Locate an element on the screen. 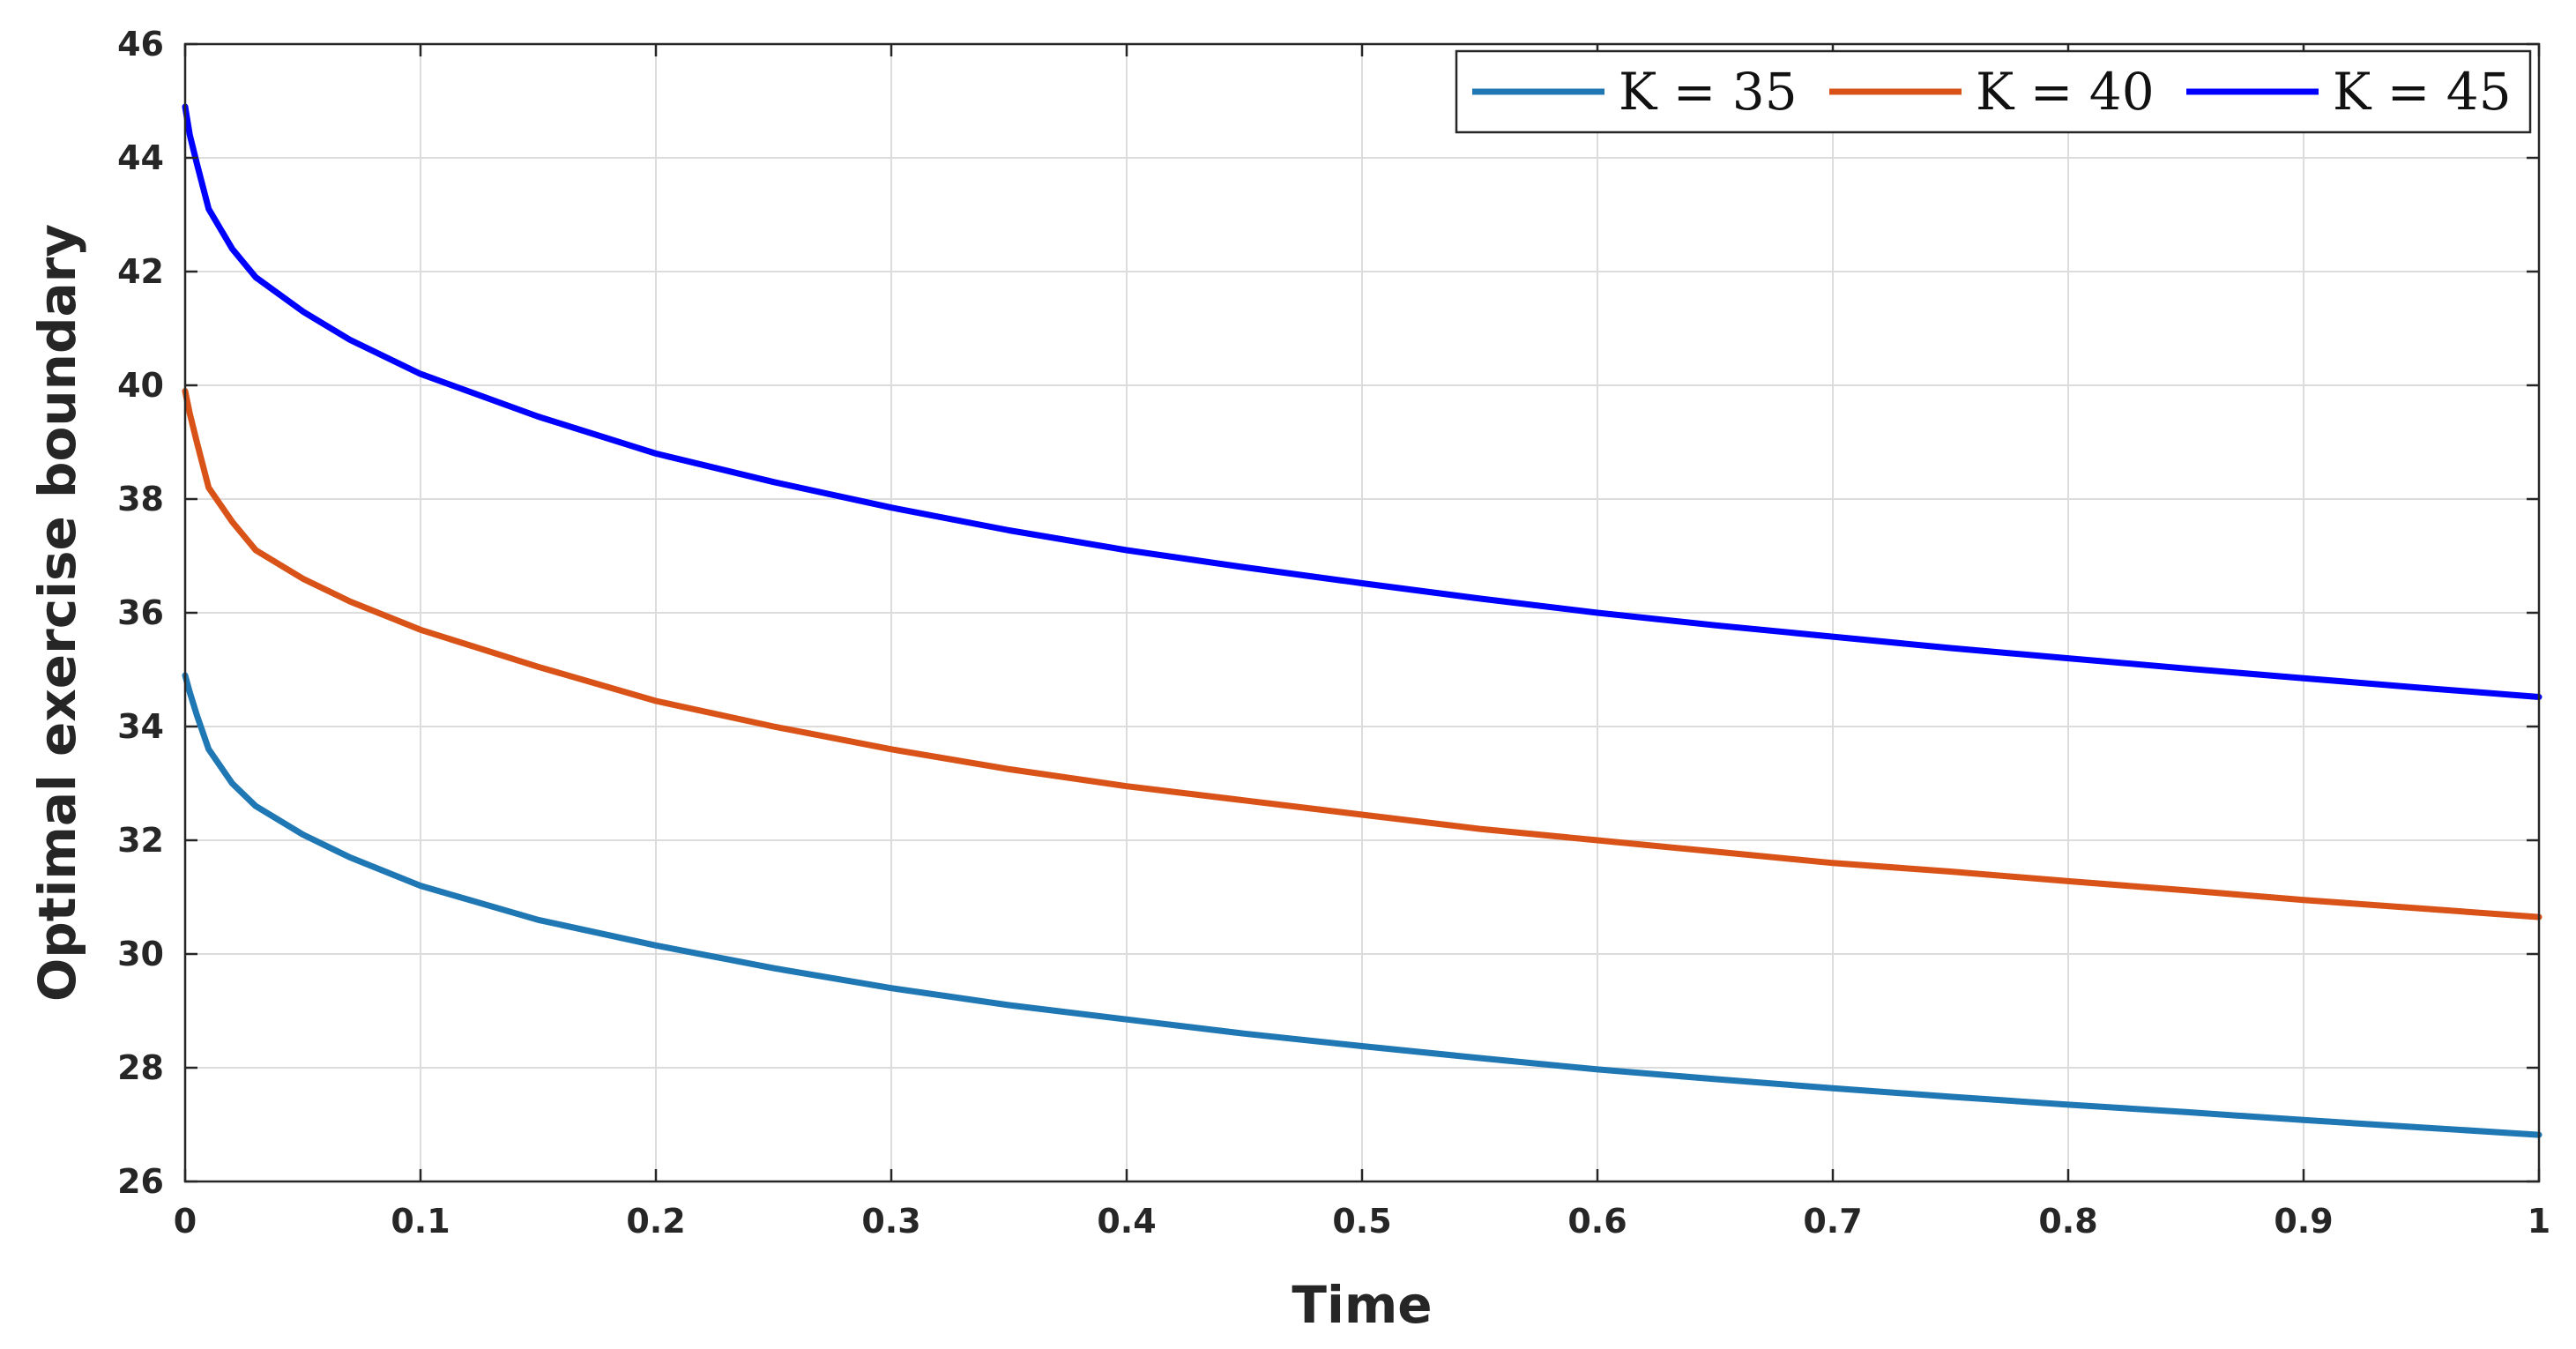 The width and height of the screenshot is (2576, 1349). legend: K = 35 K = 40 K = 45 is located at coordinates (1994, 91).